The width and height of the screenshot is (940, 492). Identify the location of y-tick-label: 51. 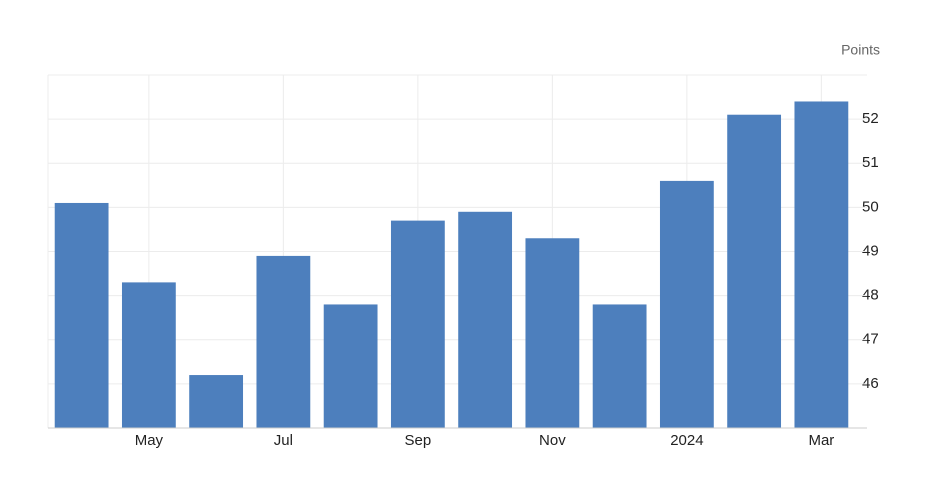
(870, 162).